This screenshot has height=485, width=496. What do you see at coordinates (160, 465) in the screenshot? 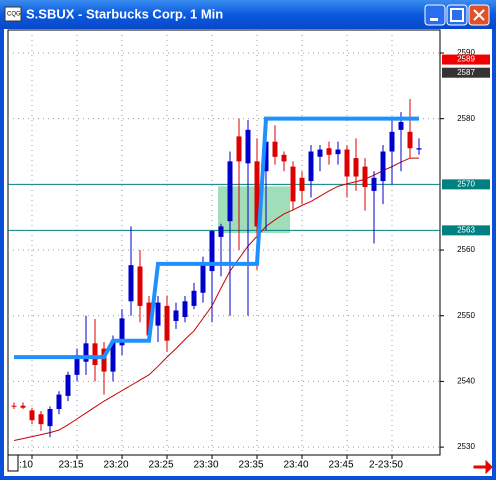
I see `x-tick-label: 23:25` at bounding box center [160, 465].